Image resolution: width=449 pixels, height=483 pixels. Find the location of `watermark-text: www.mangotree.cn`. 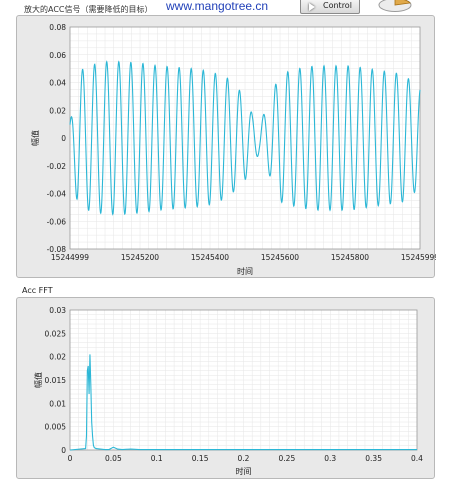

watermark-text: www.mangotree.cn is located at coordinates (217, 6).